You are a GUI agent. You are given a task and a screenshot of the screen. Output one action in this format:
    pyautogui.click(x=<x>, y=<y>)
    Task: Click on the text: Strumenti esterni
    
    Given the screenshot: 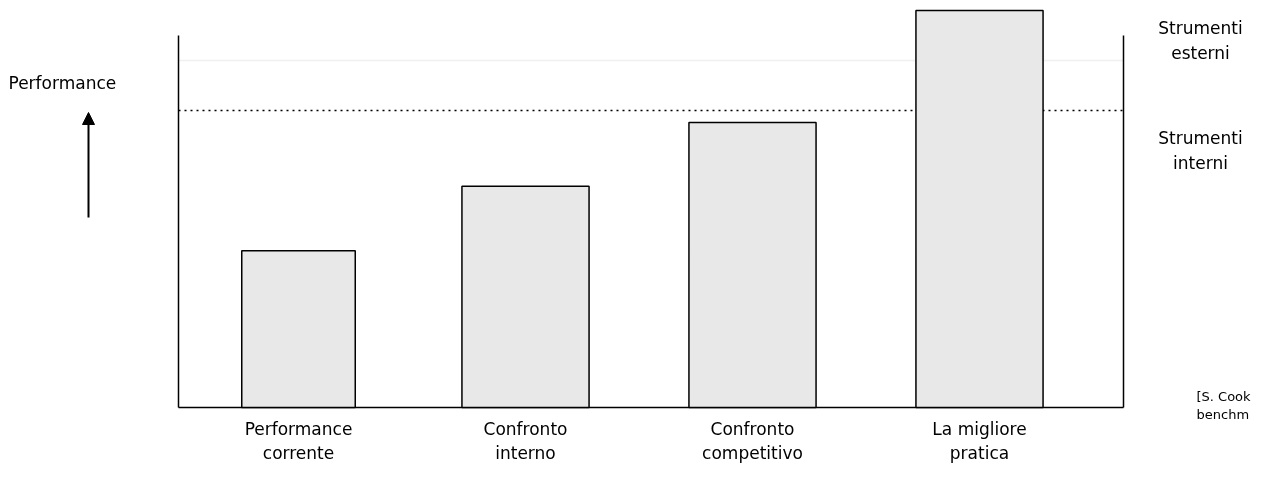 What is the action you would take?
    pyautogui.click(x=1200, y=40)
    